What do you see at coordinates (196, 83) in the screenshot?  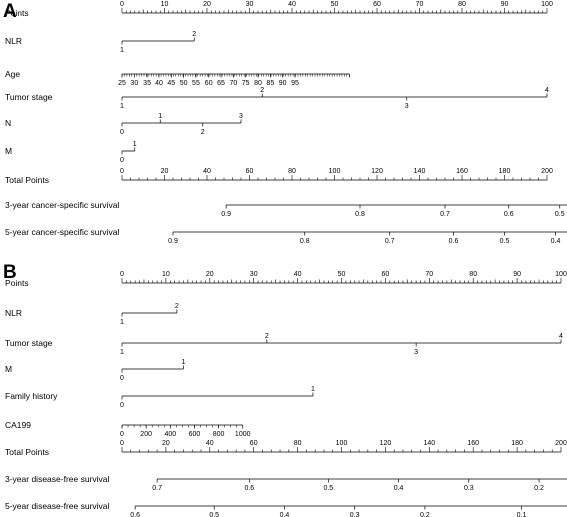 I see `tick-label: 55` at bounding box center [196, 83].